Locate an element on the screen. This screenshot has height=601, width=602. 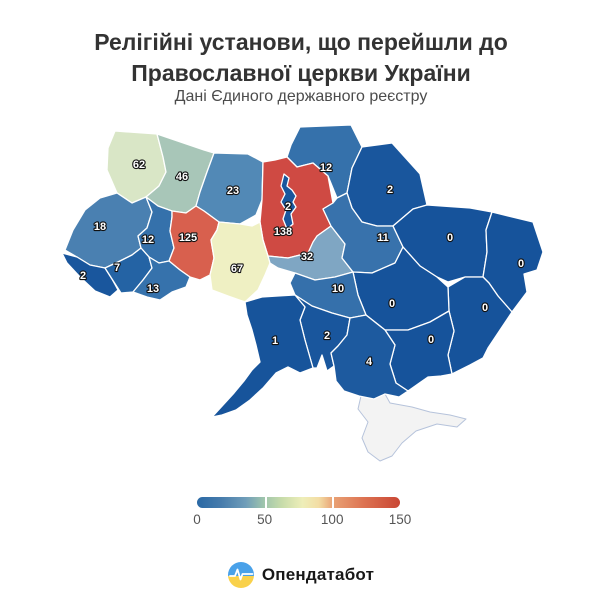
region-crimea is located at coordinates (412, 427).